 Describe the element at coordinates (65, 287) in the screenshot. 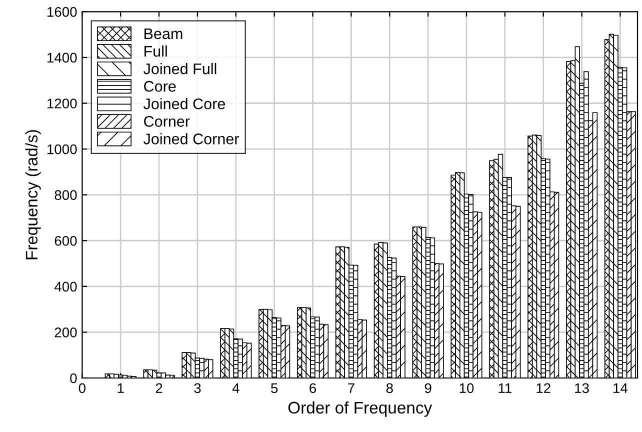

I see `y-tick-label: 400` at that location.